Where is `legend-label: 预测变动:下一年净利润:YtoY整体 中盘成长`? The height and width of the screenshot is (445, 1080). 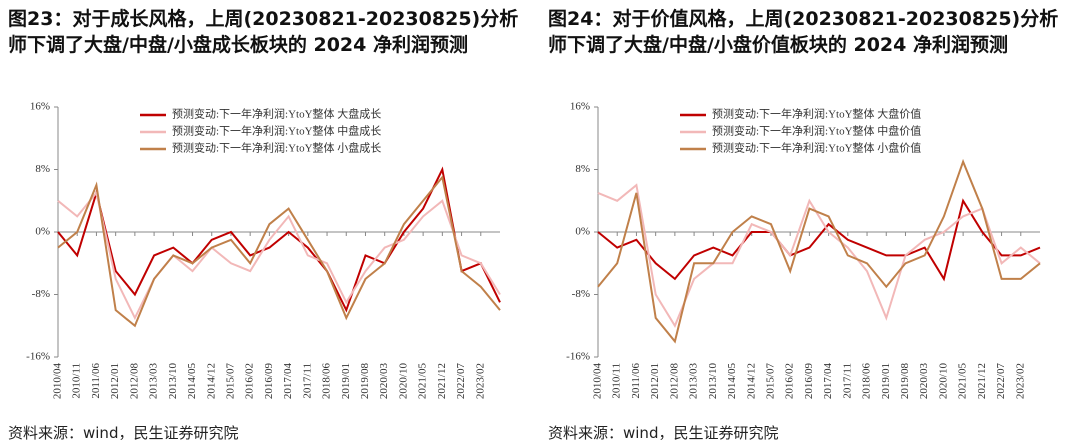 legend-label: 预测变动:下一年净利润:YtoY整体 中盘成长 is located at coordinates (276, 131).